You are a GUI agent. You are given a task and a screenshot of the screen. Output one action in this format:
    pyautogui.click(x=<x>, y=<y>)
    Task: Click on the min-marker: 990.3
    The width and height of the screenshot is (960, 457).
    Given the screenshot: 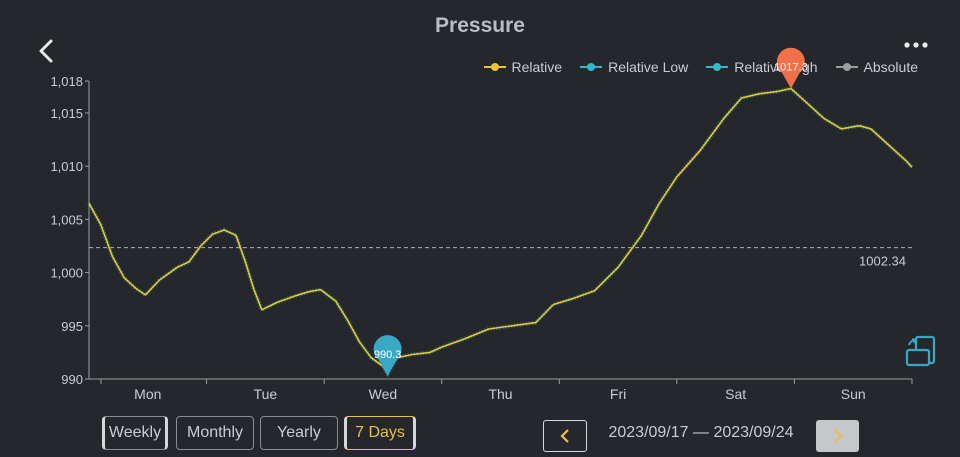 What is the action you would take?
    pyautogui.click(x=387, y=355)
    